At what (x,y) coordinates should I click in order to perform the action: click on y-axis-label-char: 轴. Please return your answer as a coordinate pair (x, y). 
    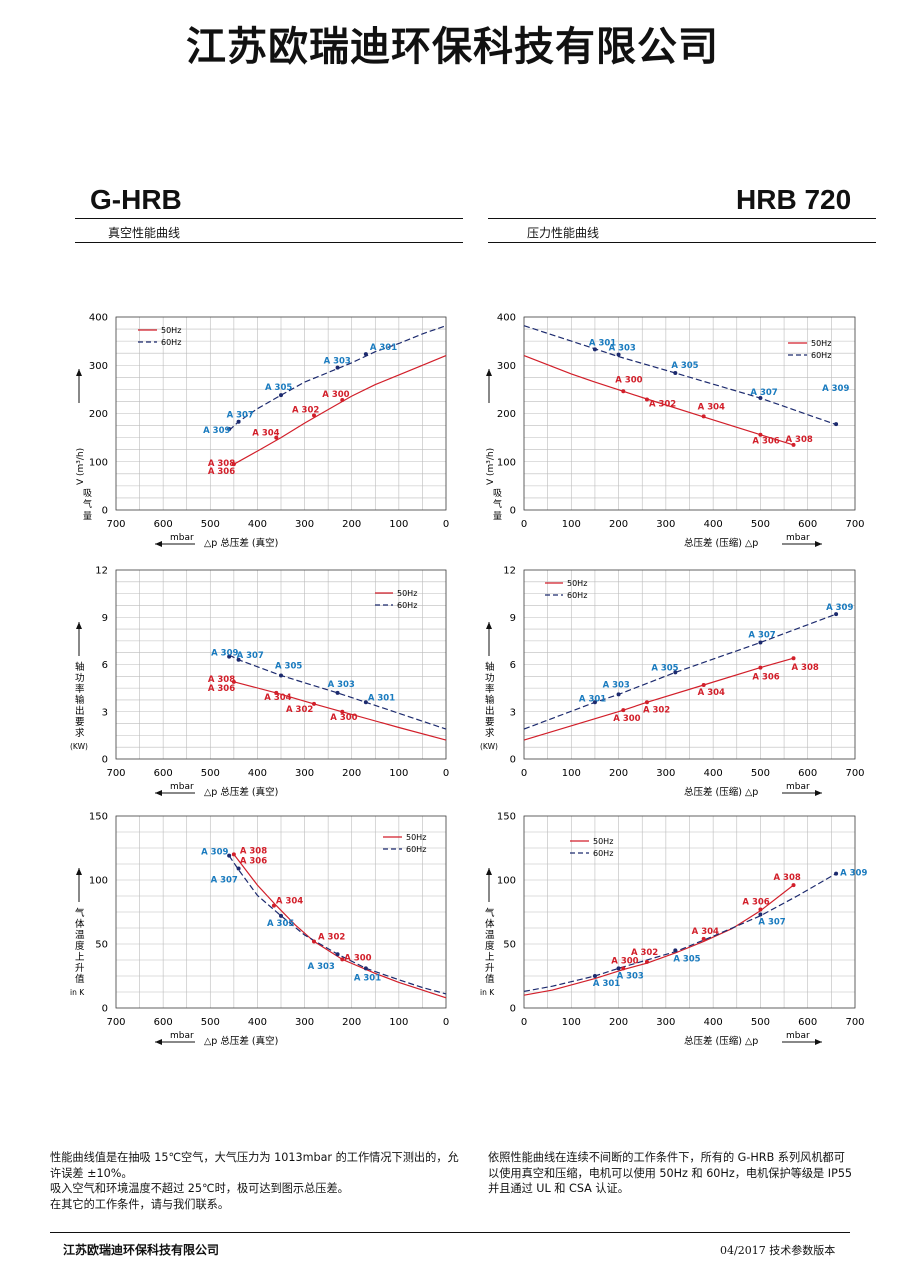
    Looking at the image, I should click on (490, 667).